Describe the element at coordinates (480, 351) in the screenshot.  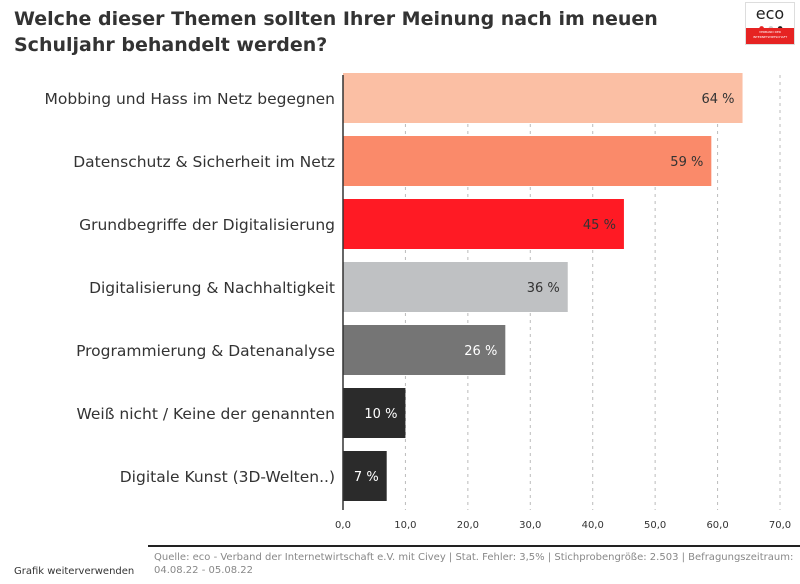
I see `data-label: 26 %` at that location.